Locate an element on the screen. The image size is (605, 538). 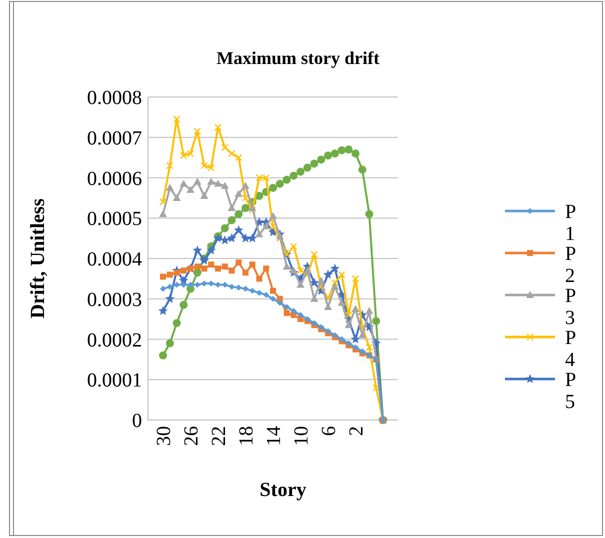
x-tick-label: 10 is located at coordinates (301, 436).